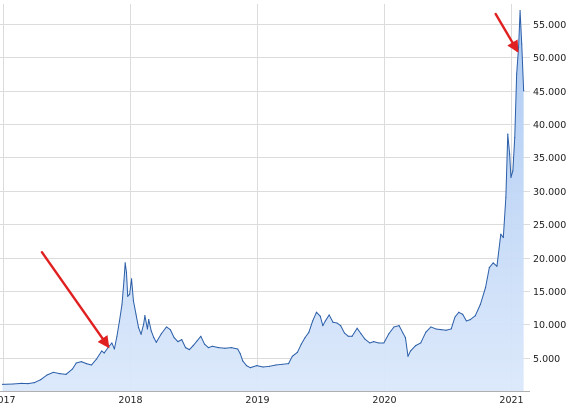 Image resolution: width=577 pixels, height=416 pixels. I want to click on y-tick-label: 45.000, so click(549, 92).